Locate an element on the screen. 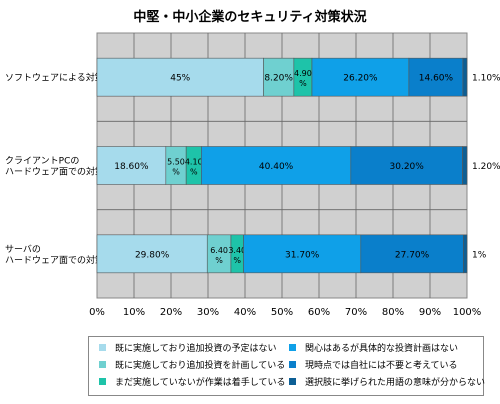 This screenshot has width=500, height=404. legend-label: 現時点では自社には不要と考えている is located at coordinates (381, 366).